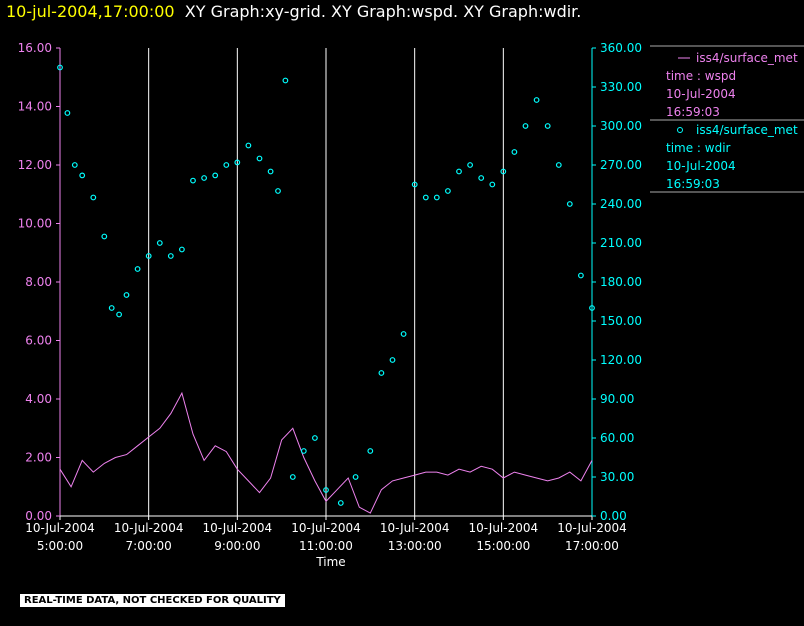 Image resolution: width=804 pixels, height=626 pixels. Describe the element at coordinates (617, 438) in the screenshot. I see `right-tick-label: 60.00` at that location.